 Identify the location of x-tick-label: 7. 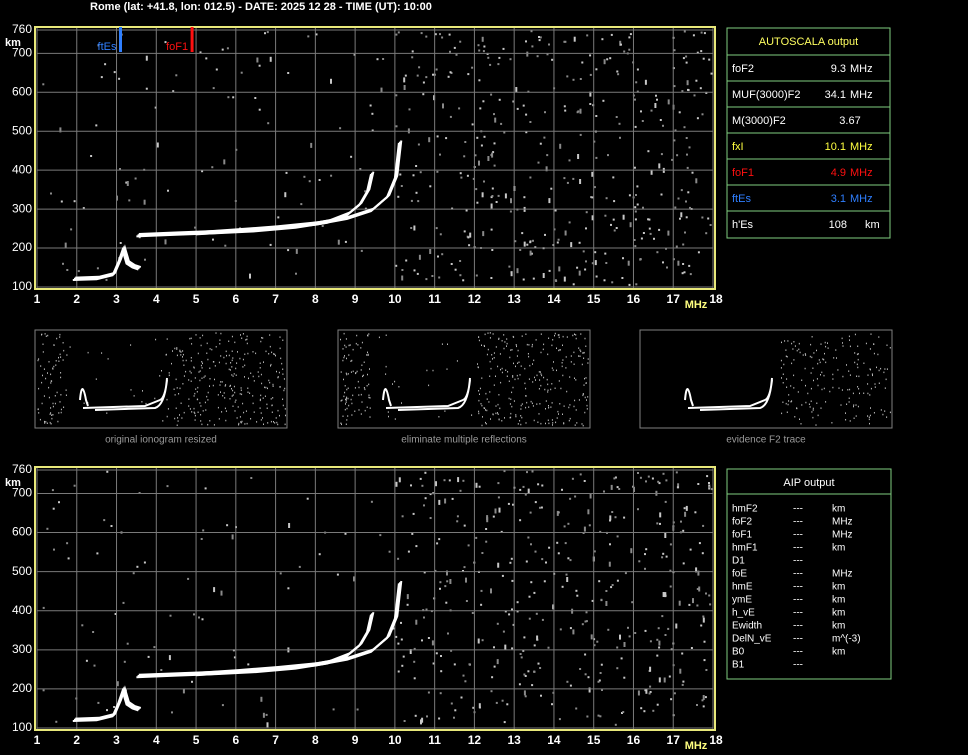
(275, 299).